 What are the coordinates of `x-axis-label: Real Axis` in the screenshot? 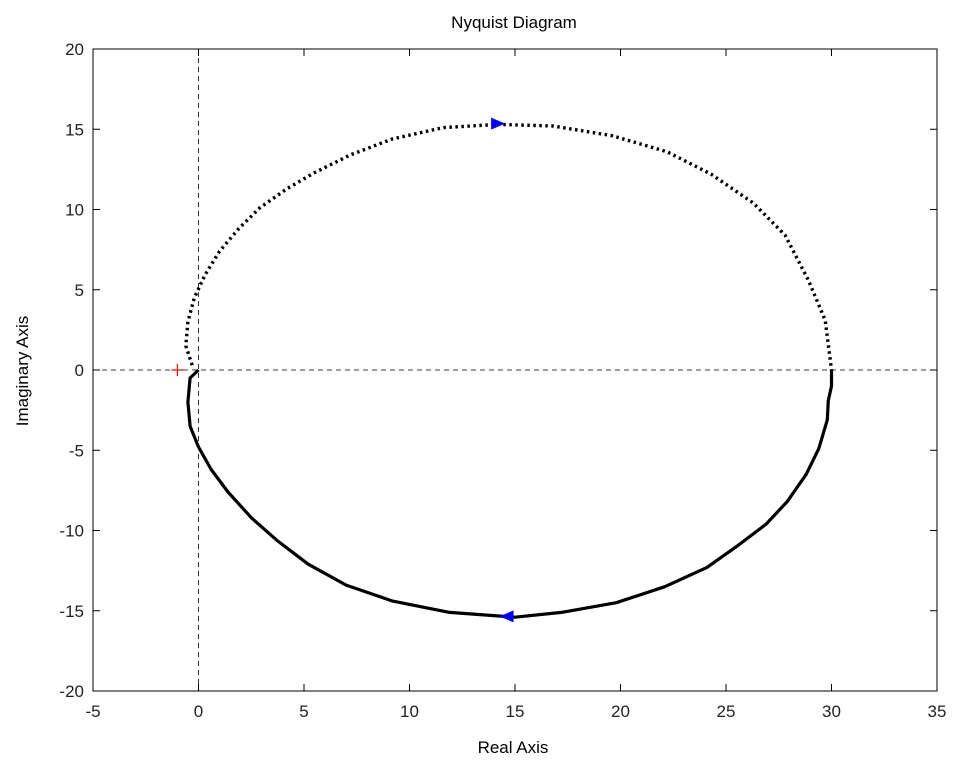 It's located at (513, 747).